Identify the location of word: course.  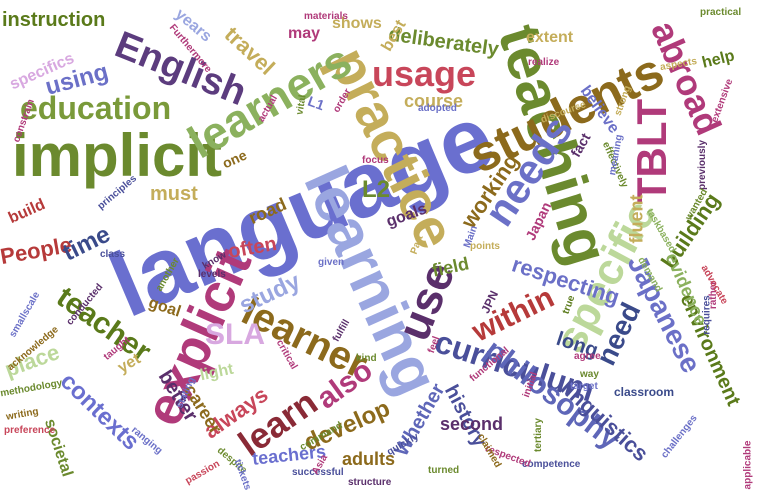
(434, 101).